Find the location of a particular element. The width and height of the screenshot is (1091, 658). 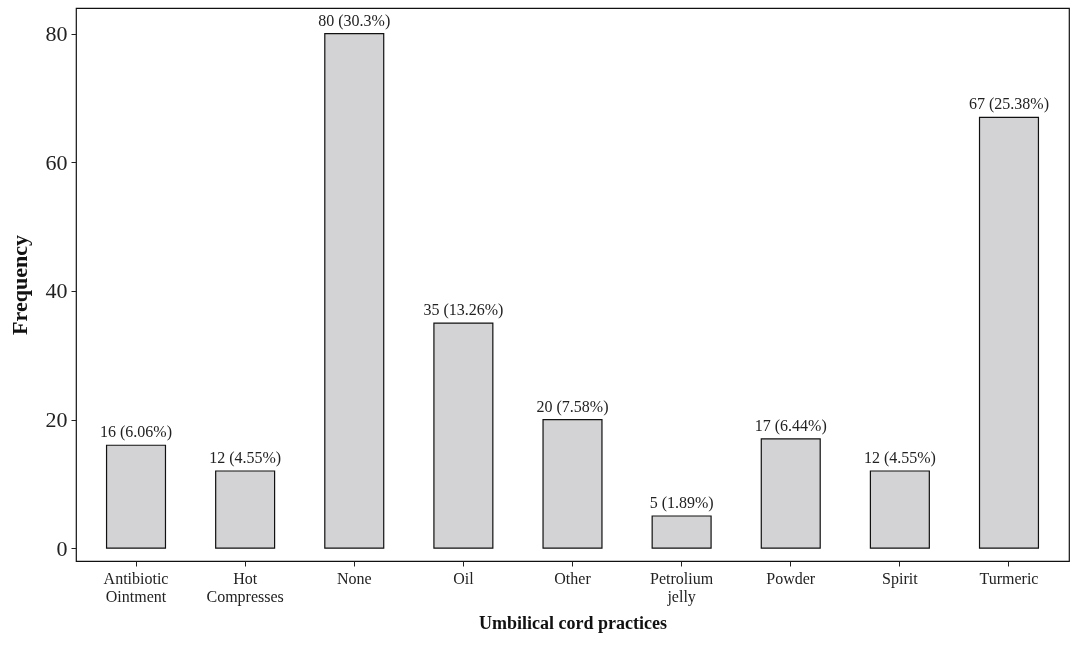

y-tick-label: 0 is located at coordinates (62, 548).